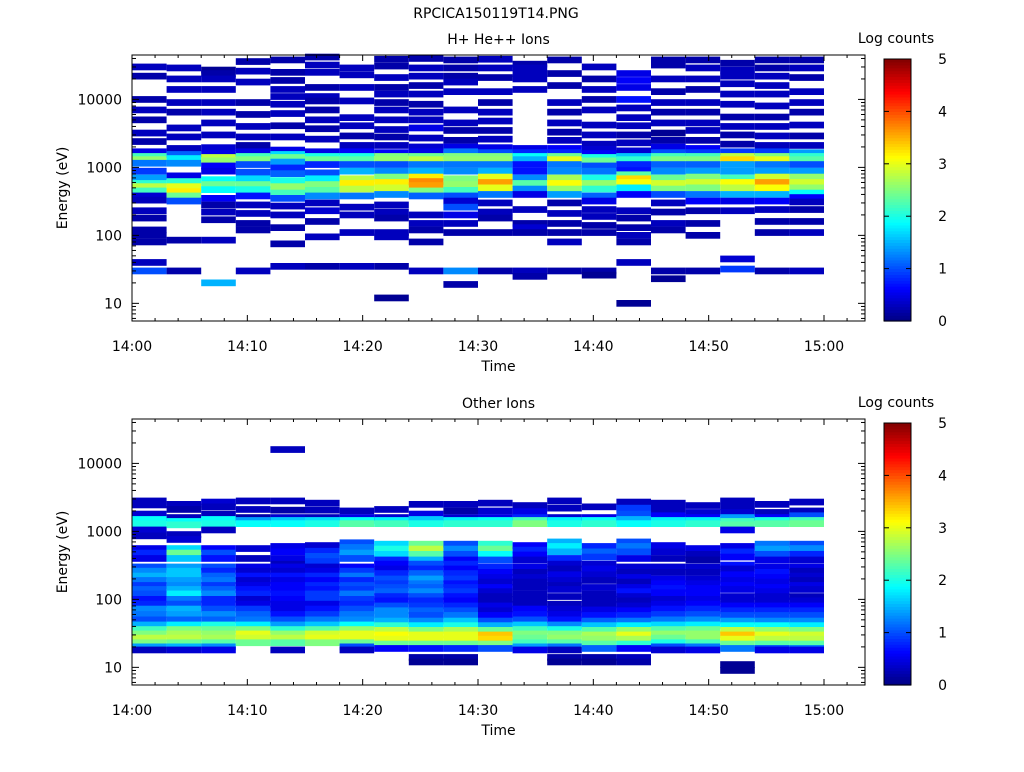 This screenshot has width=1024, height=772. I want to click on colorbar-tick-label: 0, so click(942, 322).